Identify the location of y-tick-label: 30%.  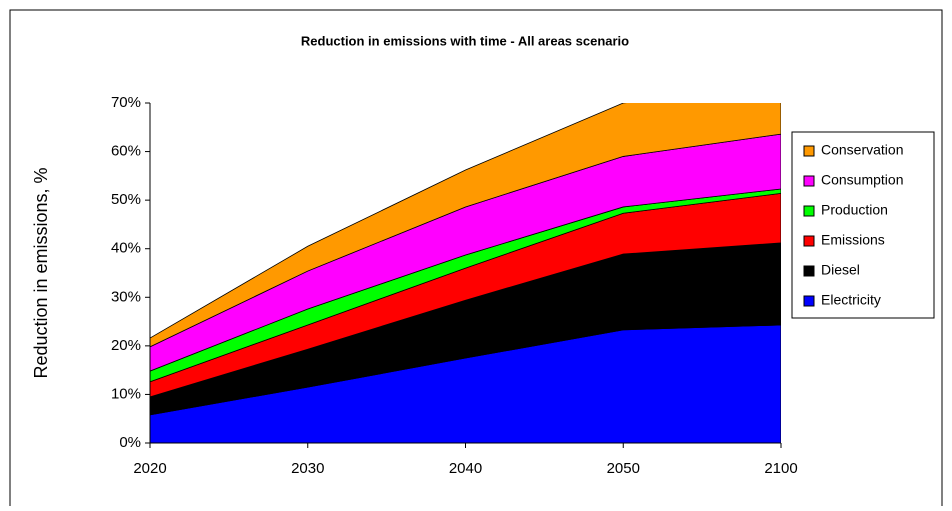
(126, 296).